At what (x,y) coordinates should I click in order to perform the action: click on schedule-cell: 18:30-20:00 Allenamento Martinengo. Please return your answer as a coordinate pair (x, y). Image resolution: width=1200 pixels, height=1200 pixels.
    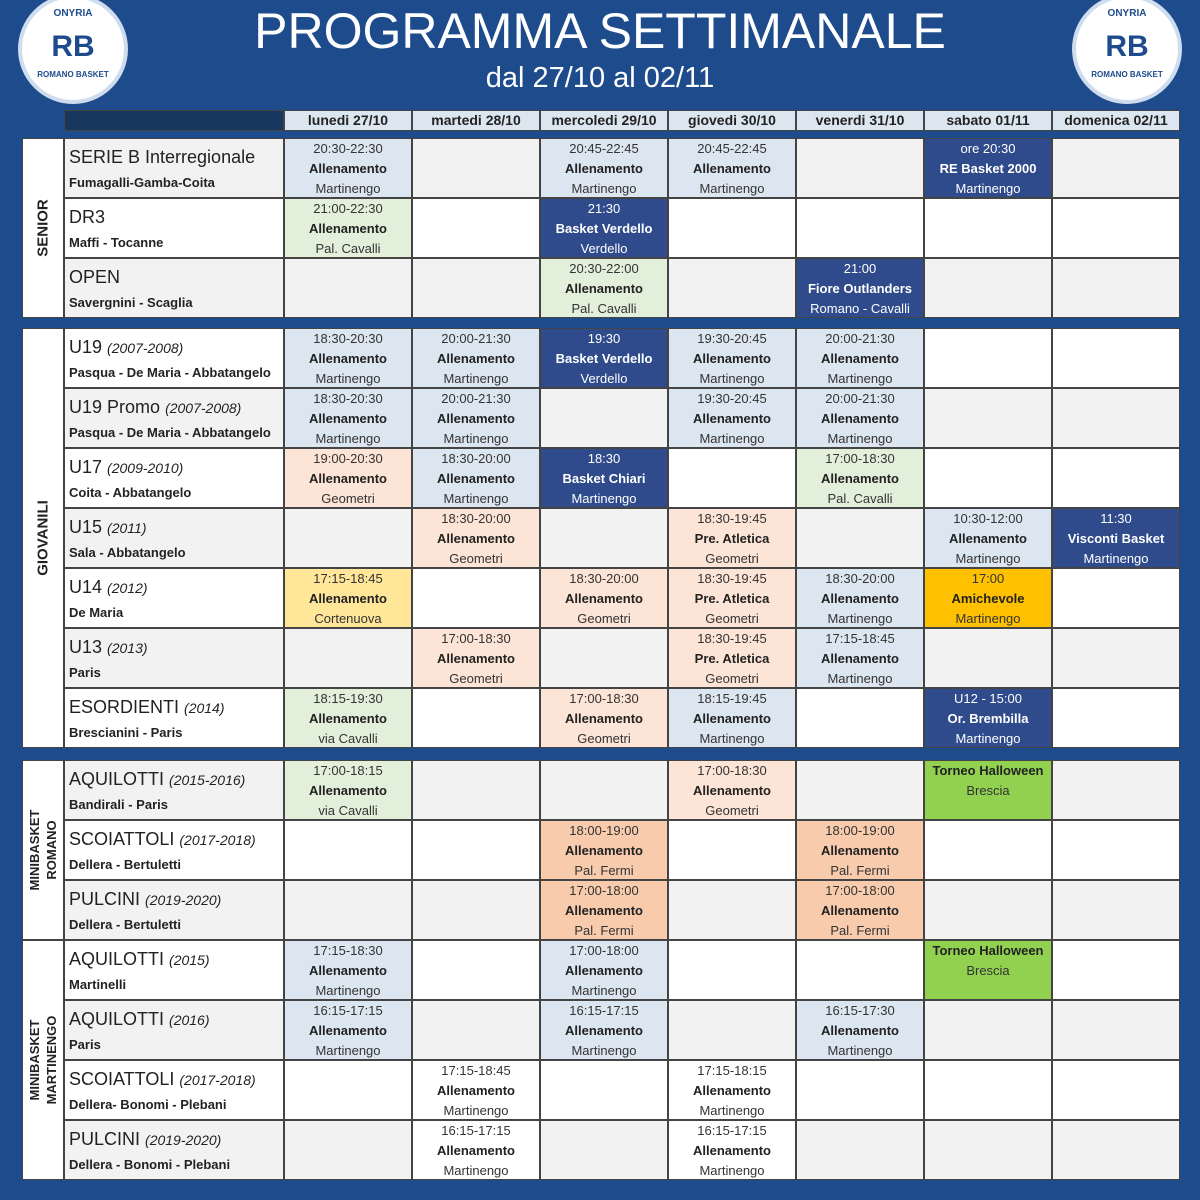
    Looking at the image, I should click on (860, 598).